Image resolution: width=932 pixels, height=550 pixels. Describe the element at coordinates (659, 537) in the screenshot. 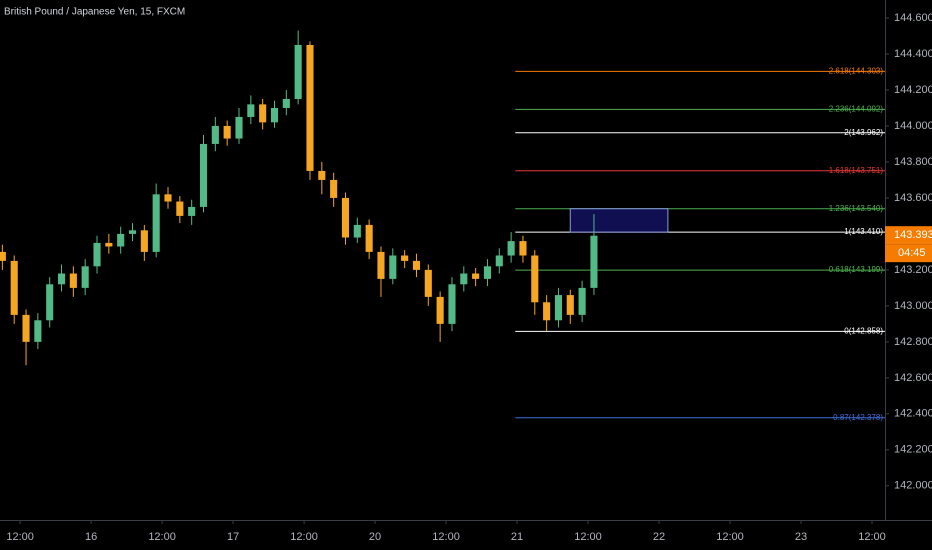

I see `x-tick-label: 22` at that location.